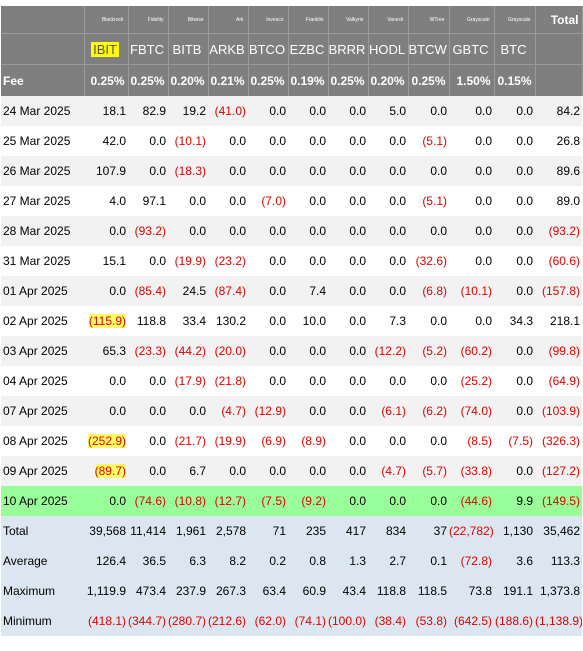 The image size is (583, 651). What do you see at coordinates (388, 531) in the screenshot?
I see `summary-cell: 834` at bounding box center [388, 531].